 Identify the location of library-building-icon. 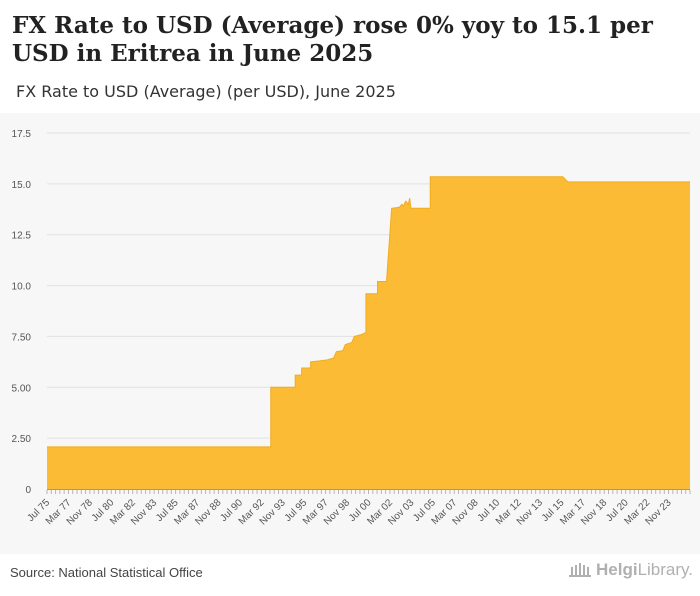
(580, 570).